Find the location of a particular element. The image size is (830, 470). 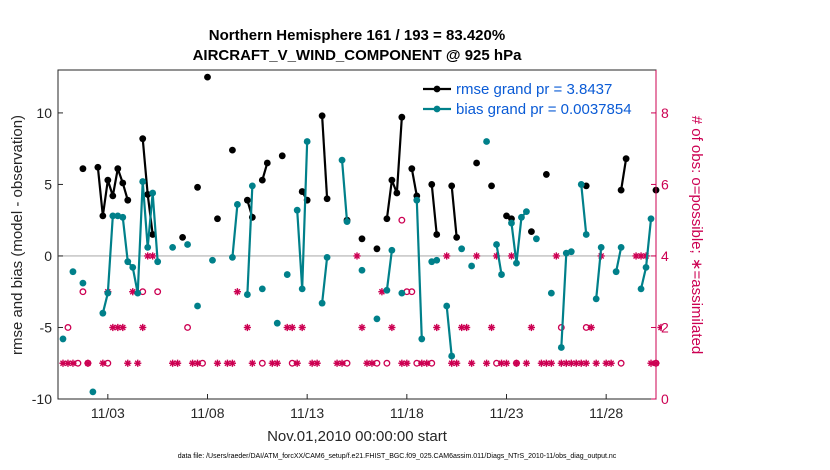

y-right-tick-label: 2 is located at coordinates (665, 327).